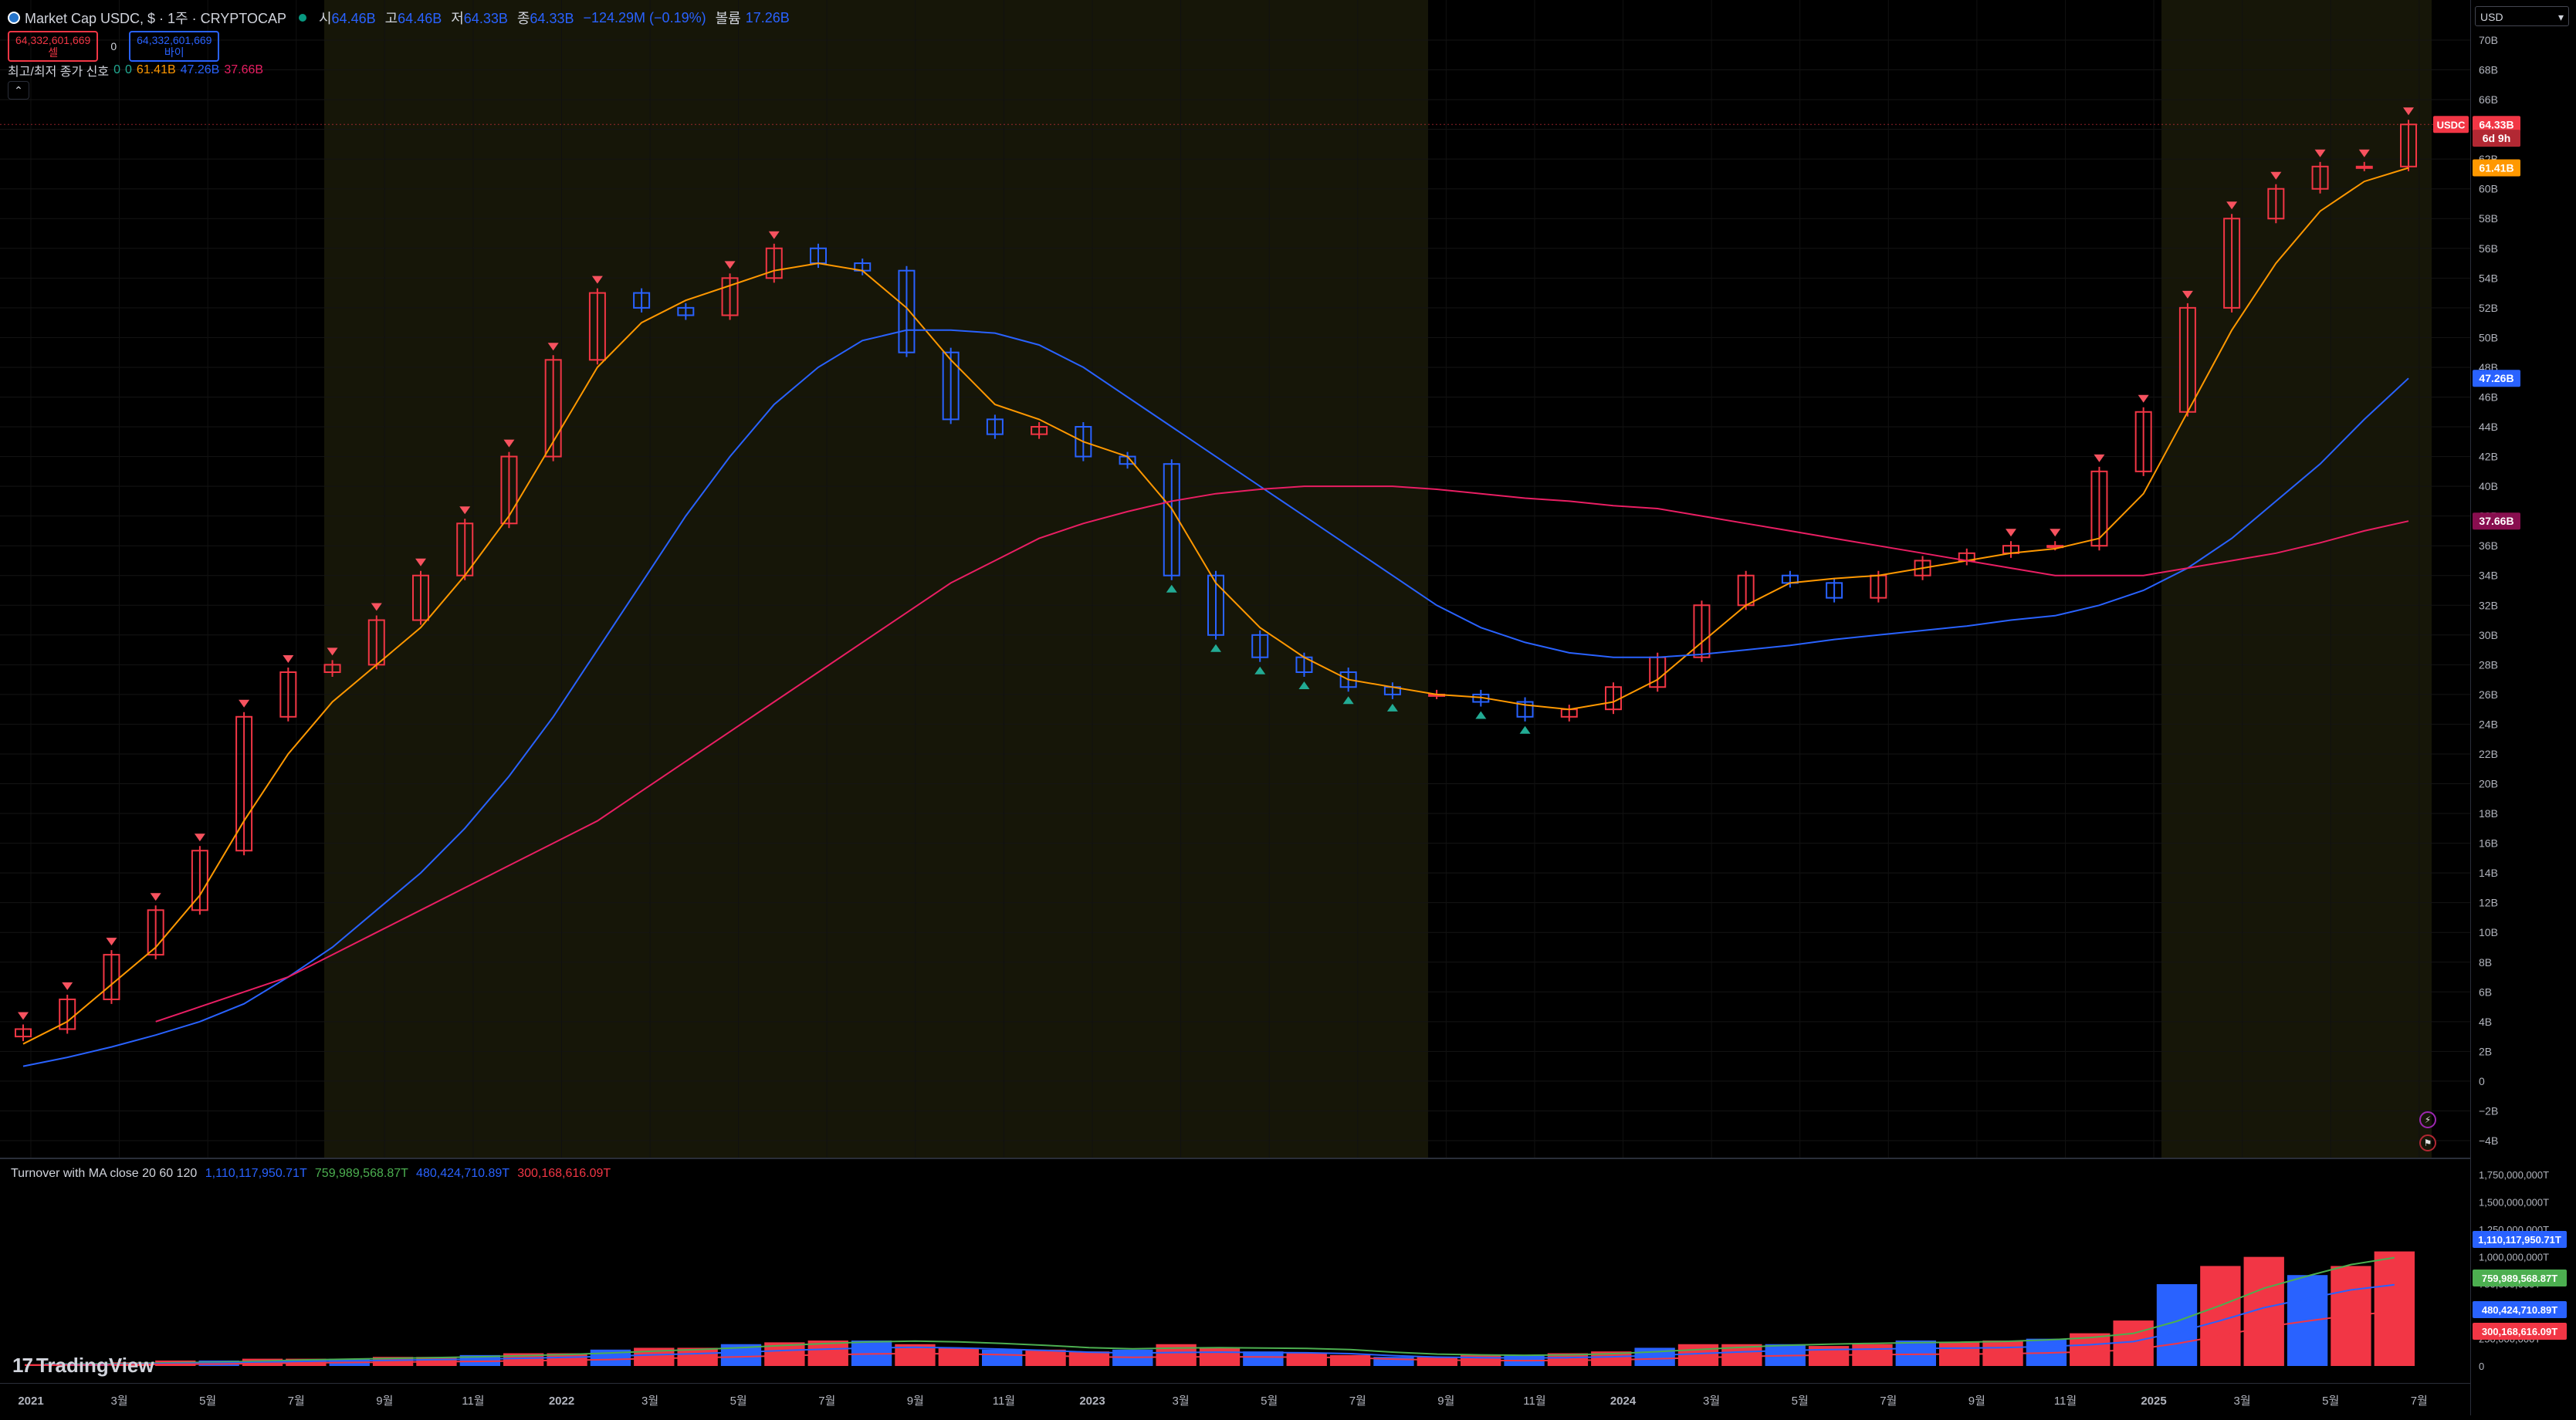 The width and height of the screenshot is (2576, 1420). I want to click on price-tick-label: 32B, so click(2488, 605).